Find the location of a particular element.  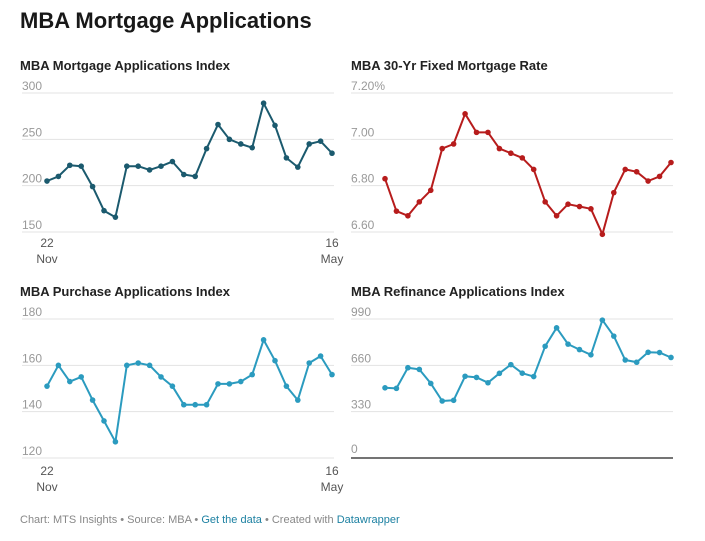

purchase-index-xtick-label: 16 is located at coordinates (332, 471).